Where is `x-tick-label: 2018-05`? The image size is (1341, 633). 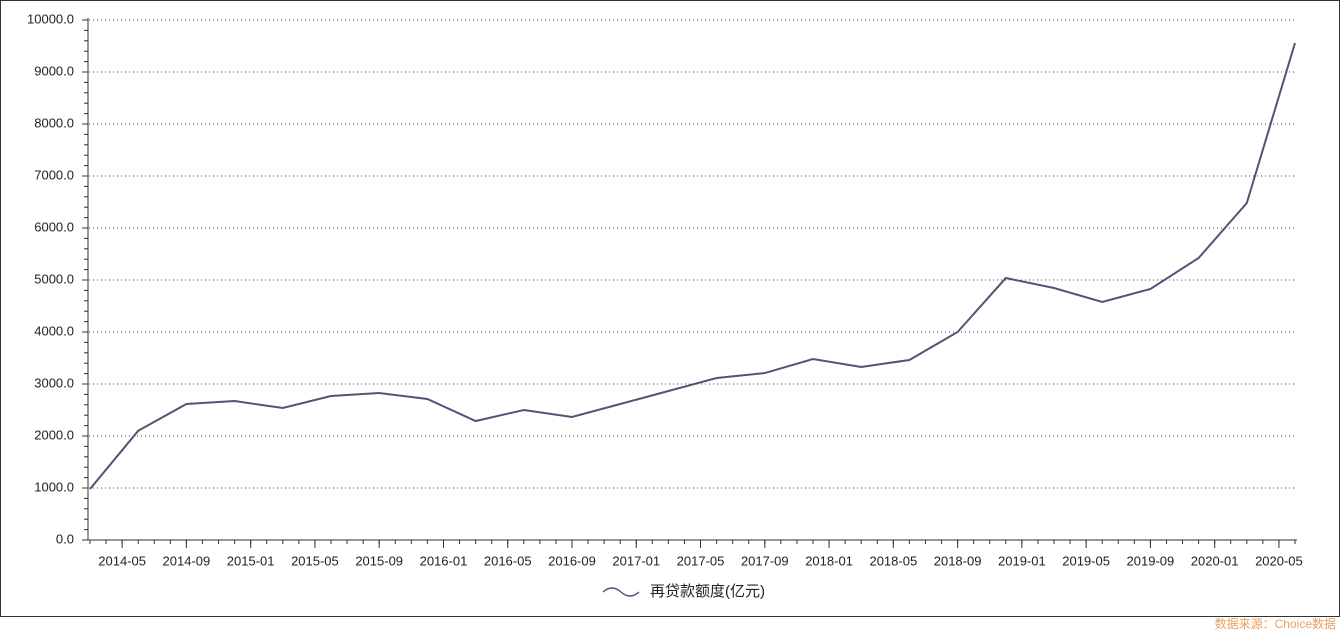
x-tick-label: 2018-05 is located at coordinates (893, 560).